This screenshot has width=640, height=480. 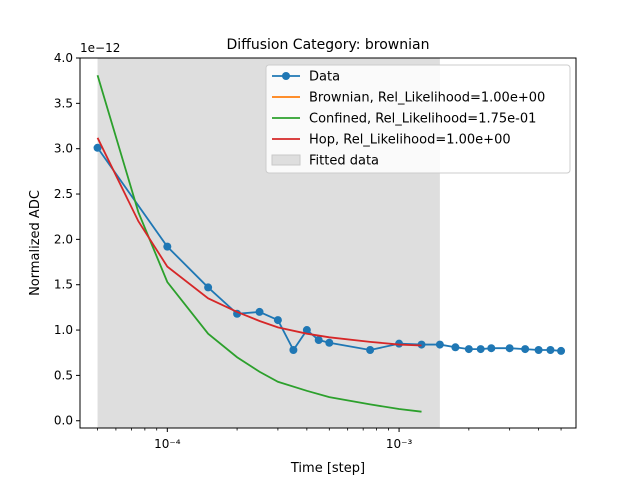 What do you see at coordinates (100, 48) in the screenshot?
I see `y-offset-label: 1e−12` at bounding box center [100, 48].